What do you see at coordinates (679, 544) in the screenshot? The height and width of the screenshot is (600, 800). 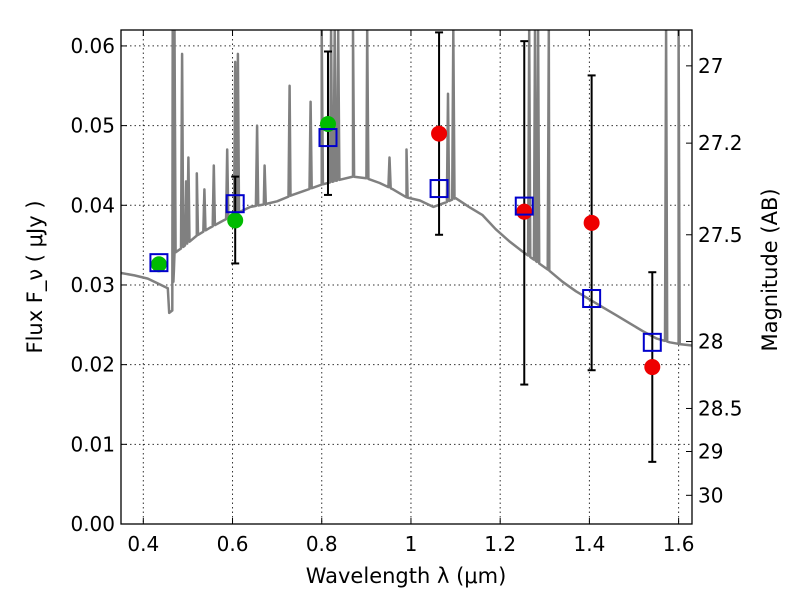 I see `x-tick-label: 1.6` at bounding box center [679, 544].